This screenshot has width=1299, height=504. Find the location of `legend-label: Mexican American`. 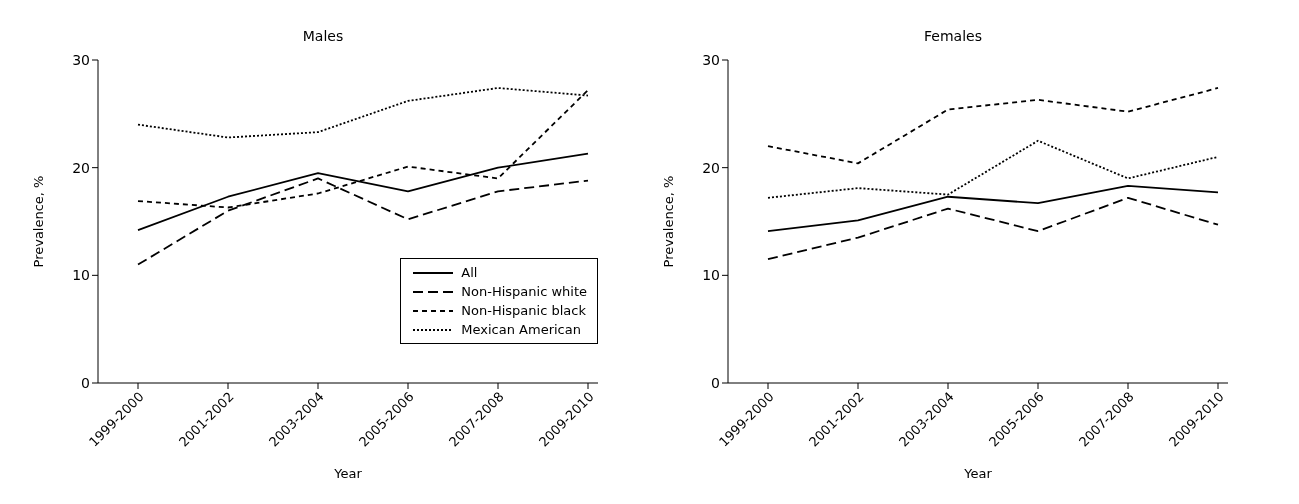

legend-label: Mexican American is located at coordinates (521, 330).